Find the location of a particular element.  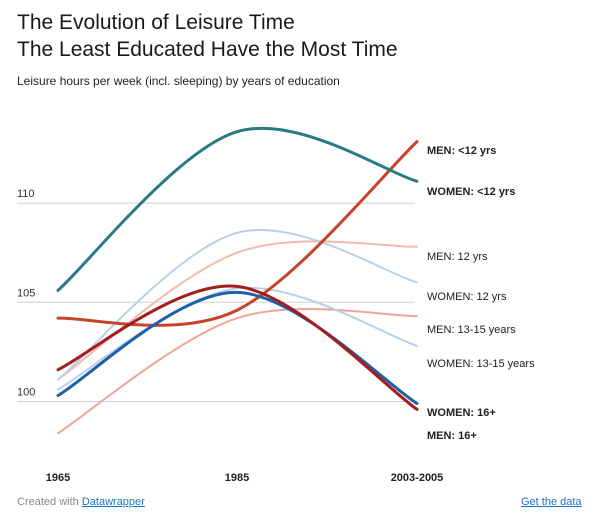

series-label: MEN: 16+ is located at coordinates (452, 436).